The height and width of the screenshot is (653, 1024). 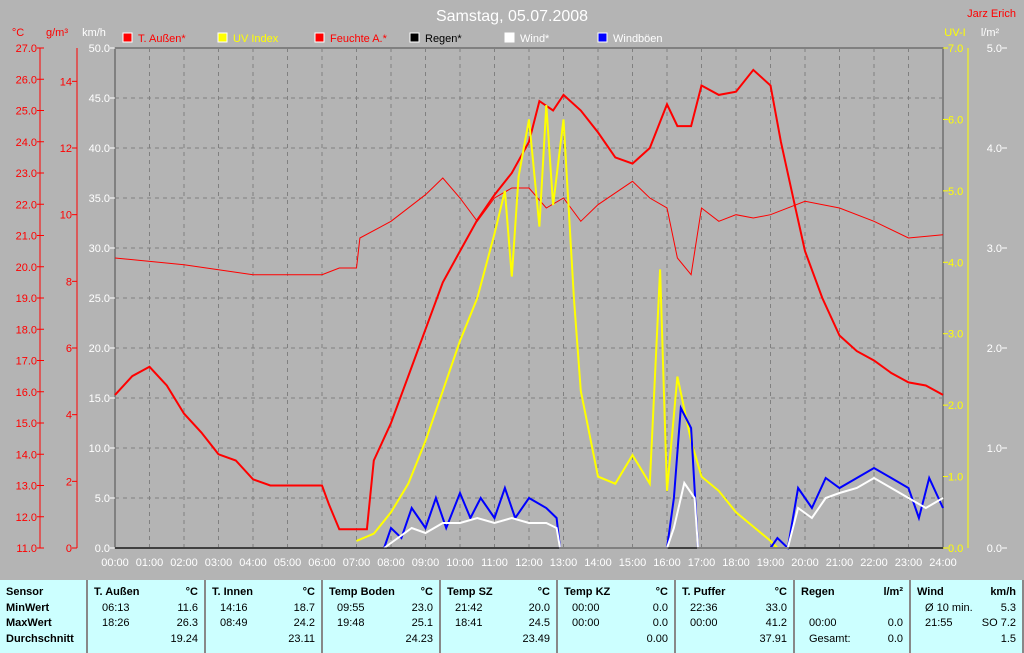 What do you see at coordinates (657, 638) in the screenshot?
I see `row-value: 0.00` at bounding box center [657, 638].